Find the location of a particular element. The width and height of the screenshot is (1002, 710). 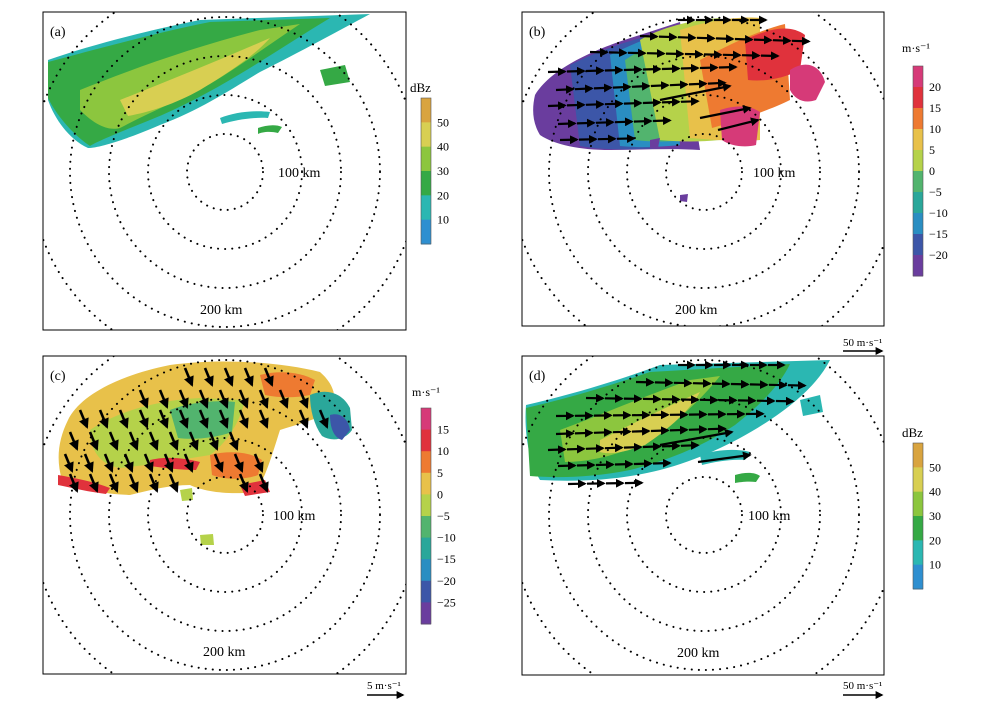

panel-b-scale-label: 50 m·s⁻¹ is located at coordinates (862, 343).